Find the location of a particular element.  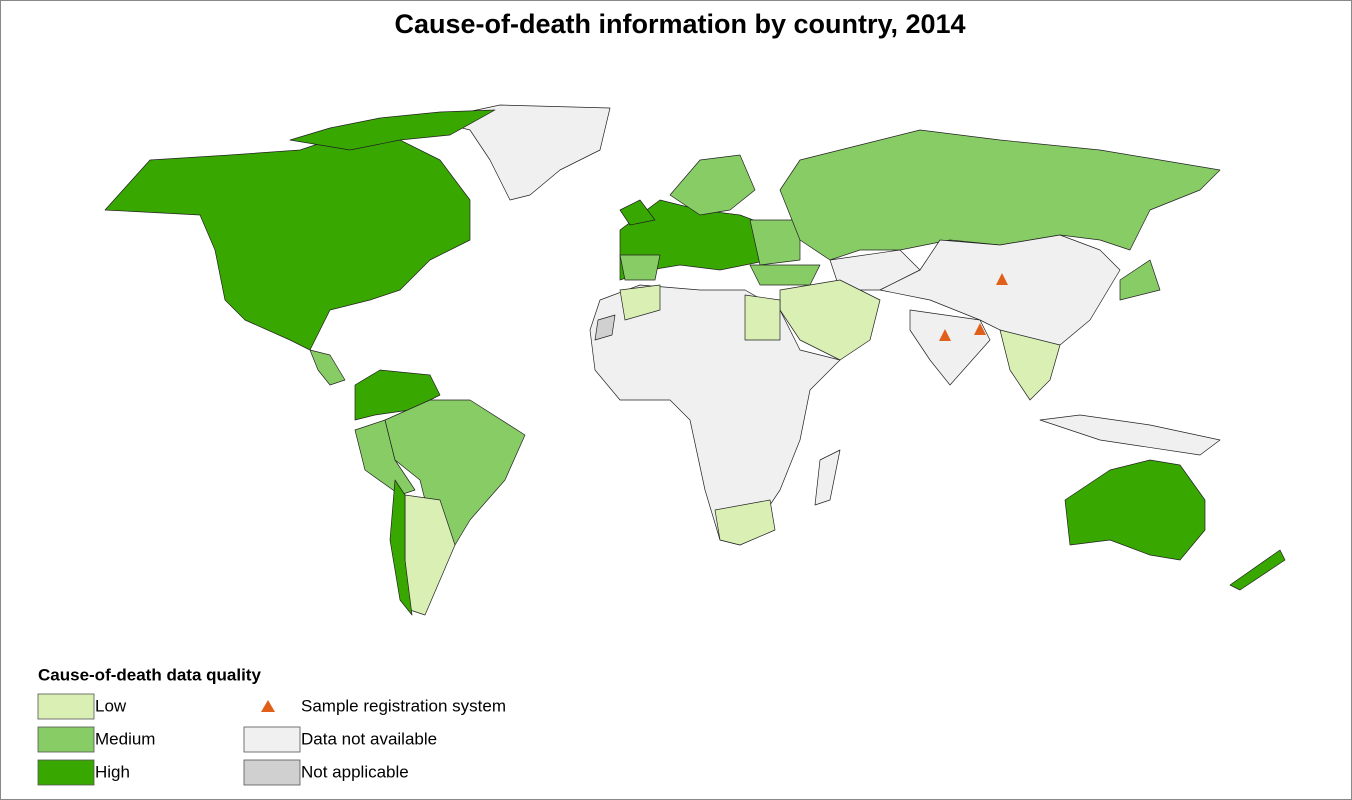

legend-label: Not applicable is located at coordinates (355, 771).